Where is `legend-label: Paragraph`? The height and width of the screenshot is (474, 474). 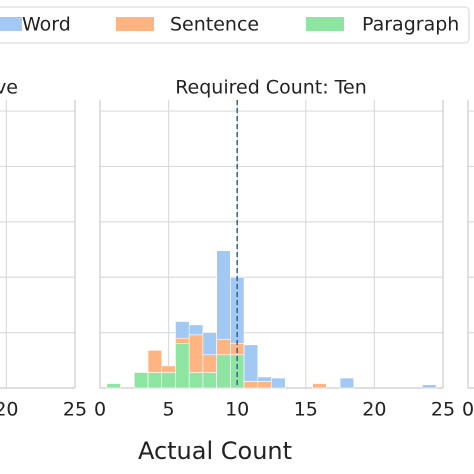
legend-label: Paragraph is located at coordinates (410, 25).